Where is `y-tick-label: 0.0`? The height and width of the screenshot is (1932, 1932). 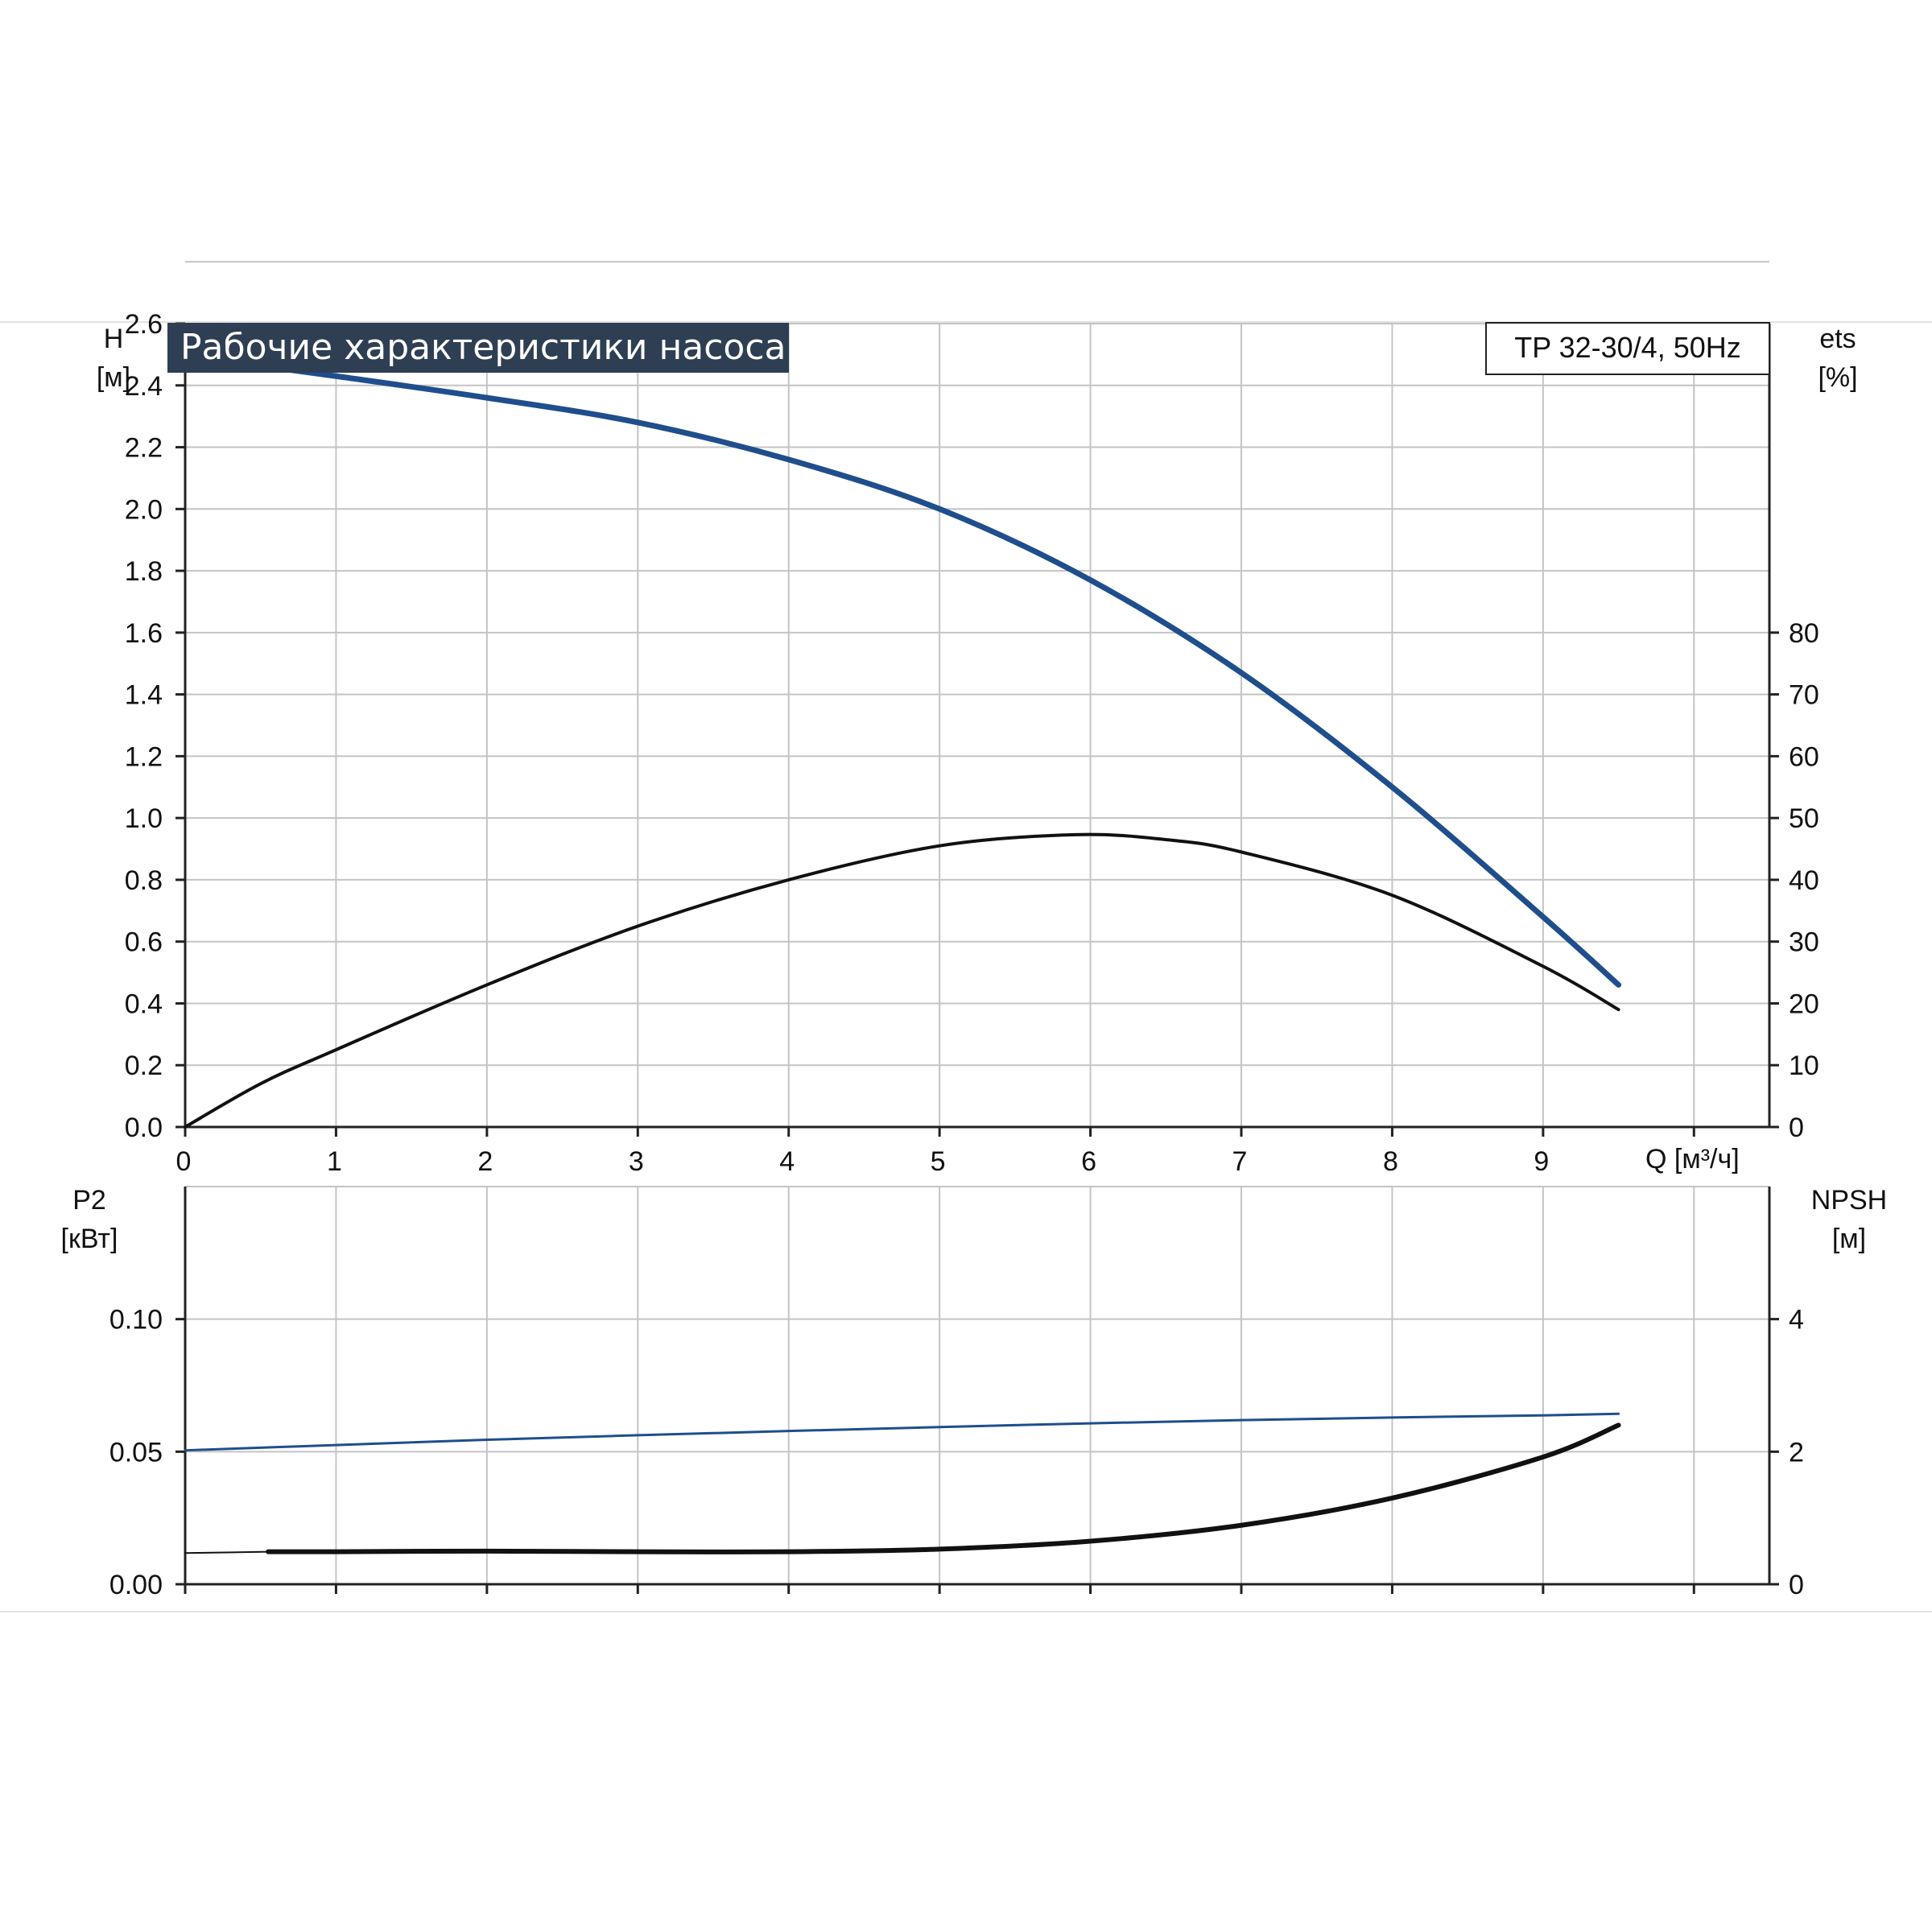 y-tick-label: 0.0 is located at coordinates (144, 1128).